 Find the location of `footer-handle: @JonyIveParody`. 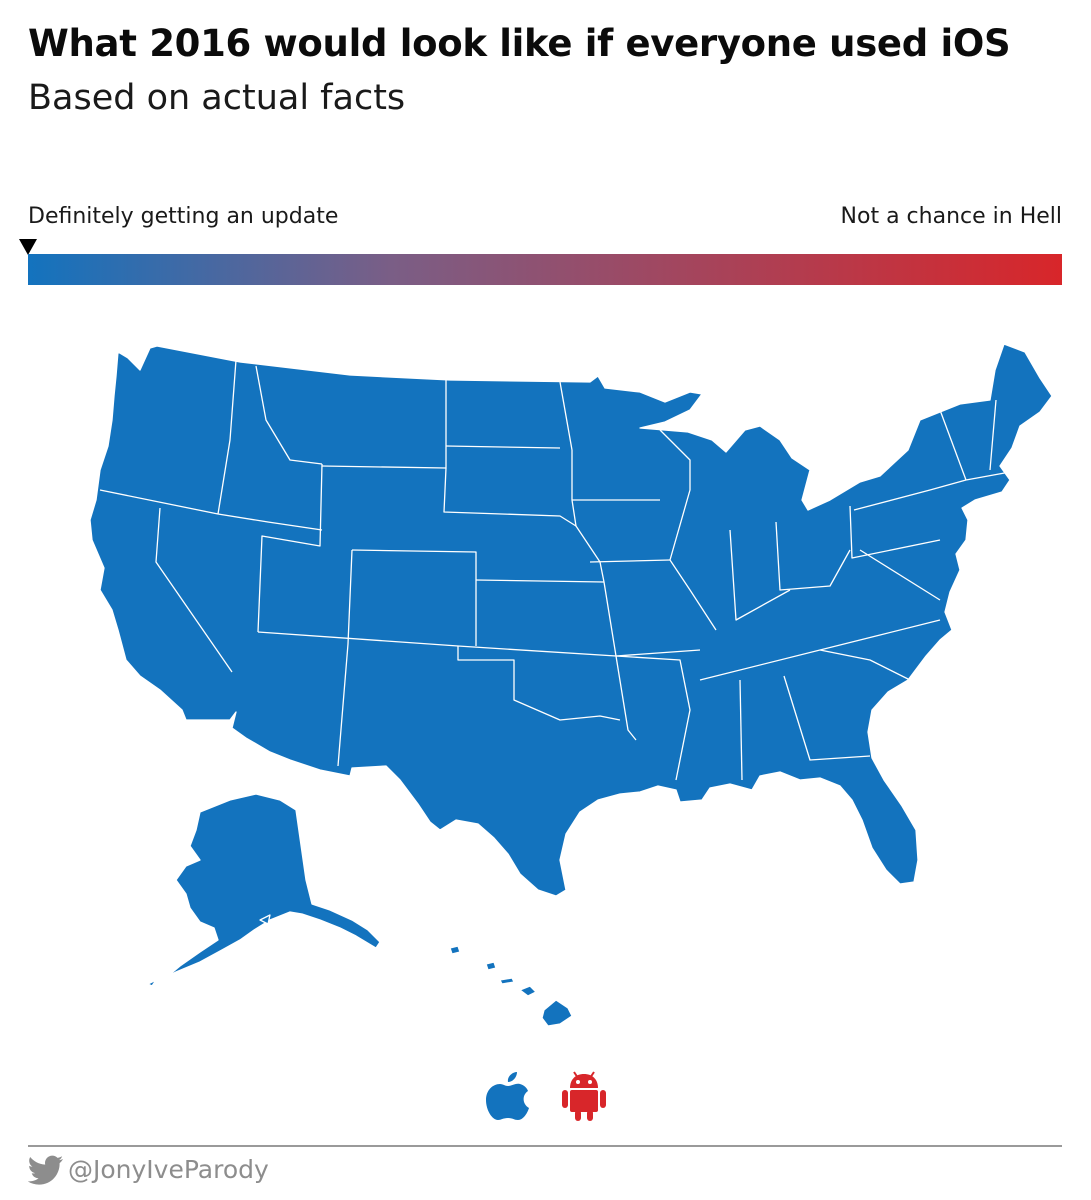

footer-handle: @JonyIveParody is located at coordinates (168, 1169).